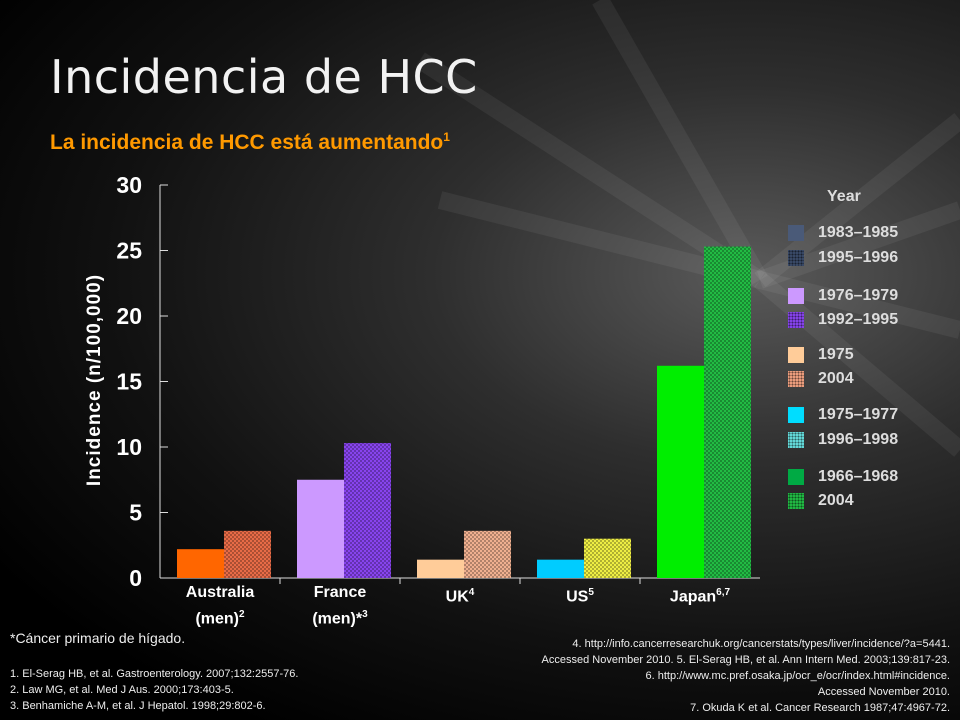  I want to click on subtitle-reference: 1, so click(446, 137).